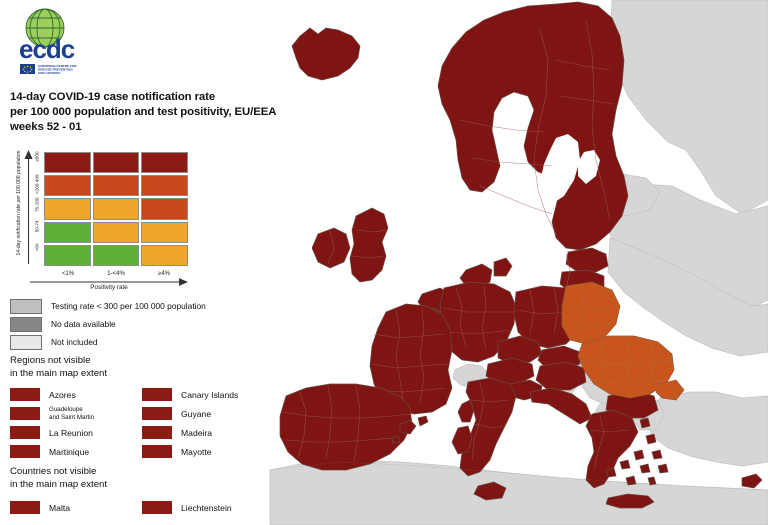 The width and height of the screenshot is (768, 525). Describe the element at coordinates (210, 394) in the screenshot. I see `region-label: Canary Islands` at that location.